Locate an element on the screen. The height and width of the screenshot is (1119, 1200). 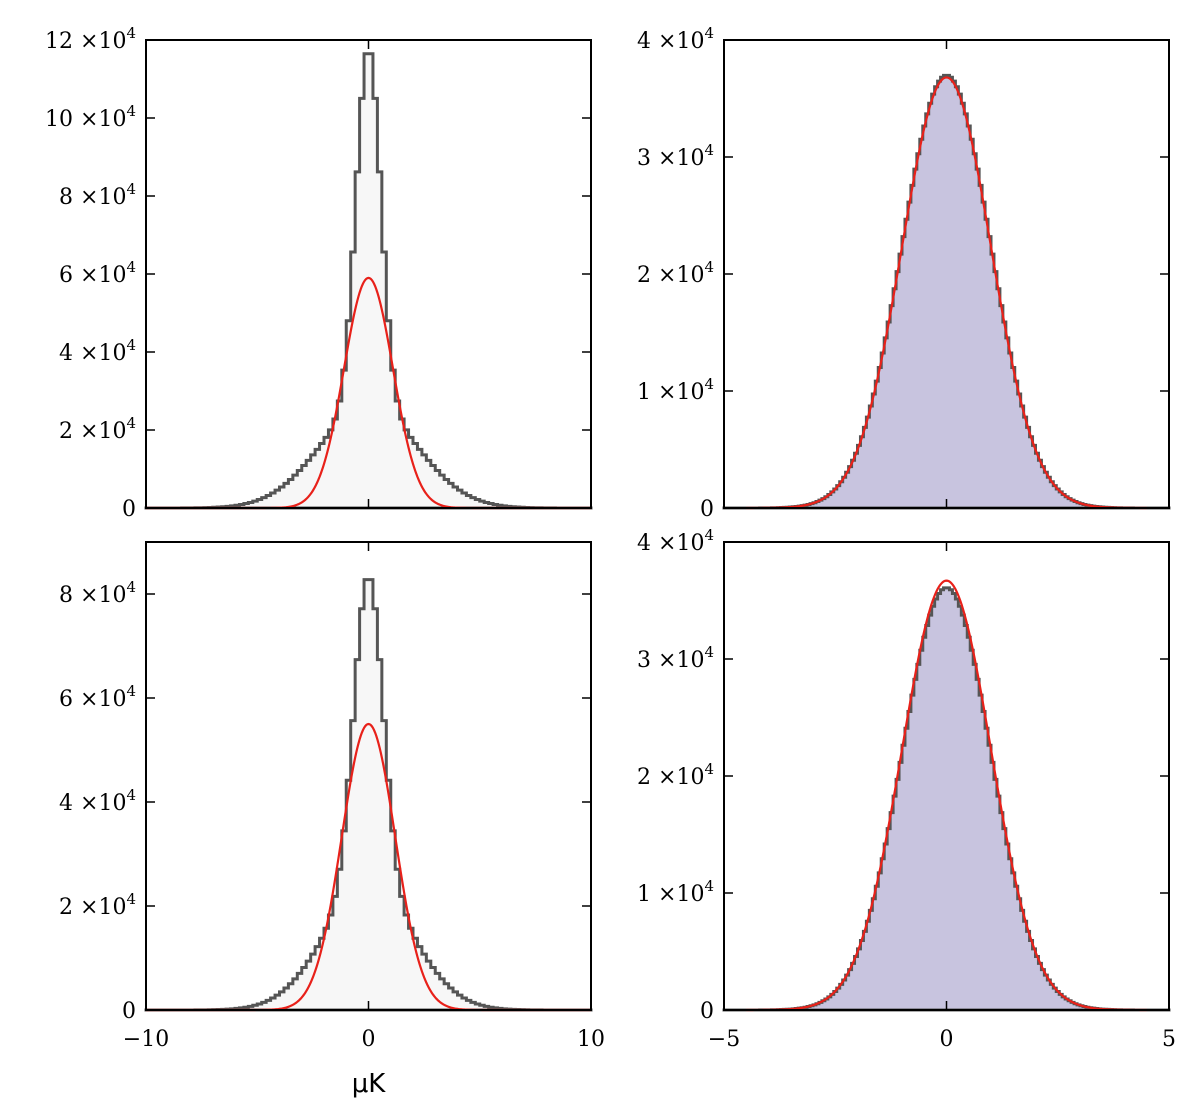
x-axis-label: μK is located at coordinates (369, 1084).